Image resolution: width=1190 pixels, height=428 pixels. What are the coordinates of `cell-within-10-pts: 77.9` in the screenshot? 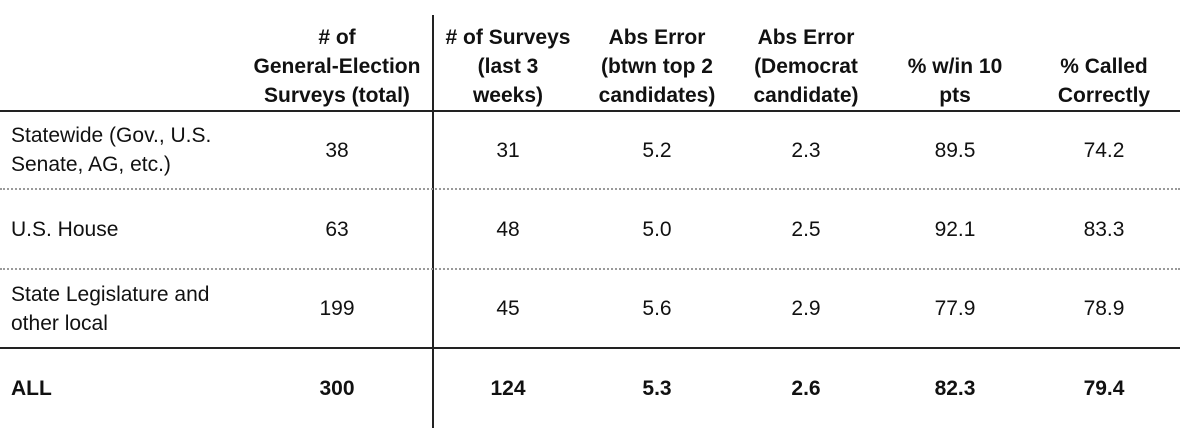 It's located at (955, 308).